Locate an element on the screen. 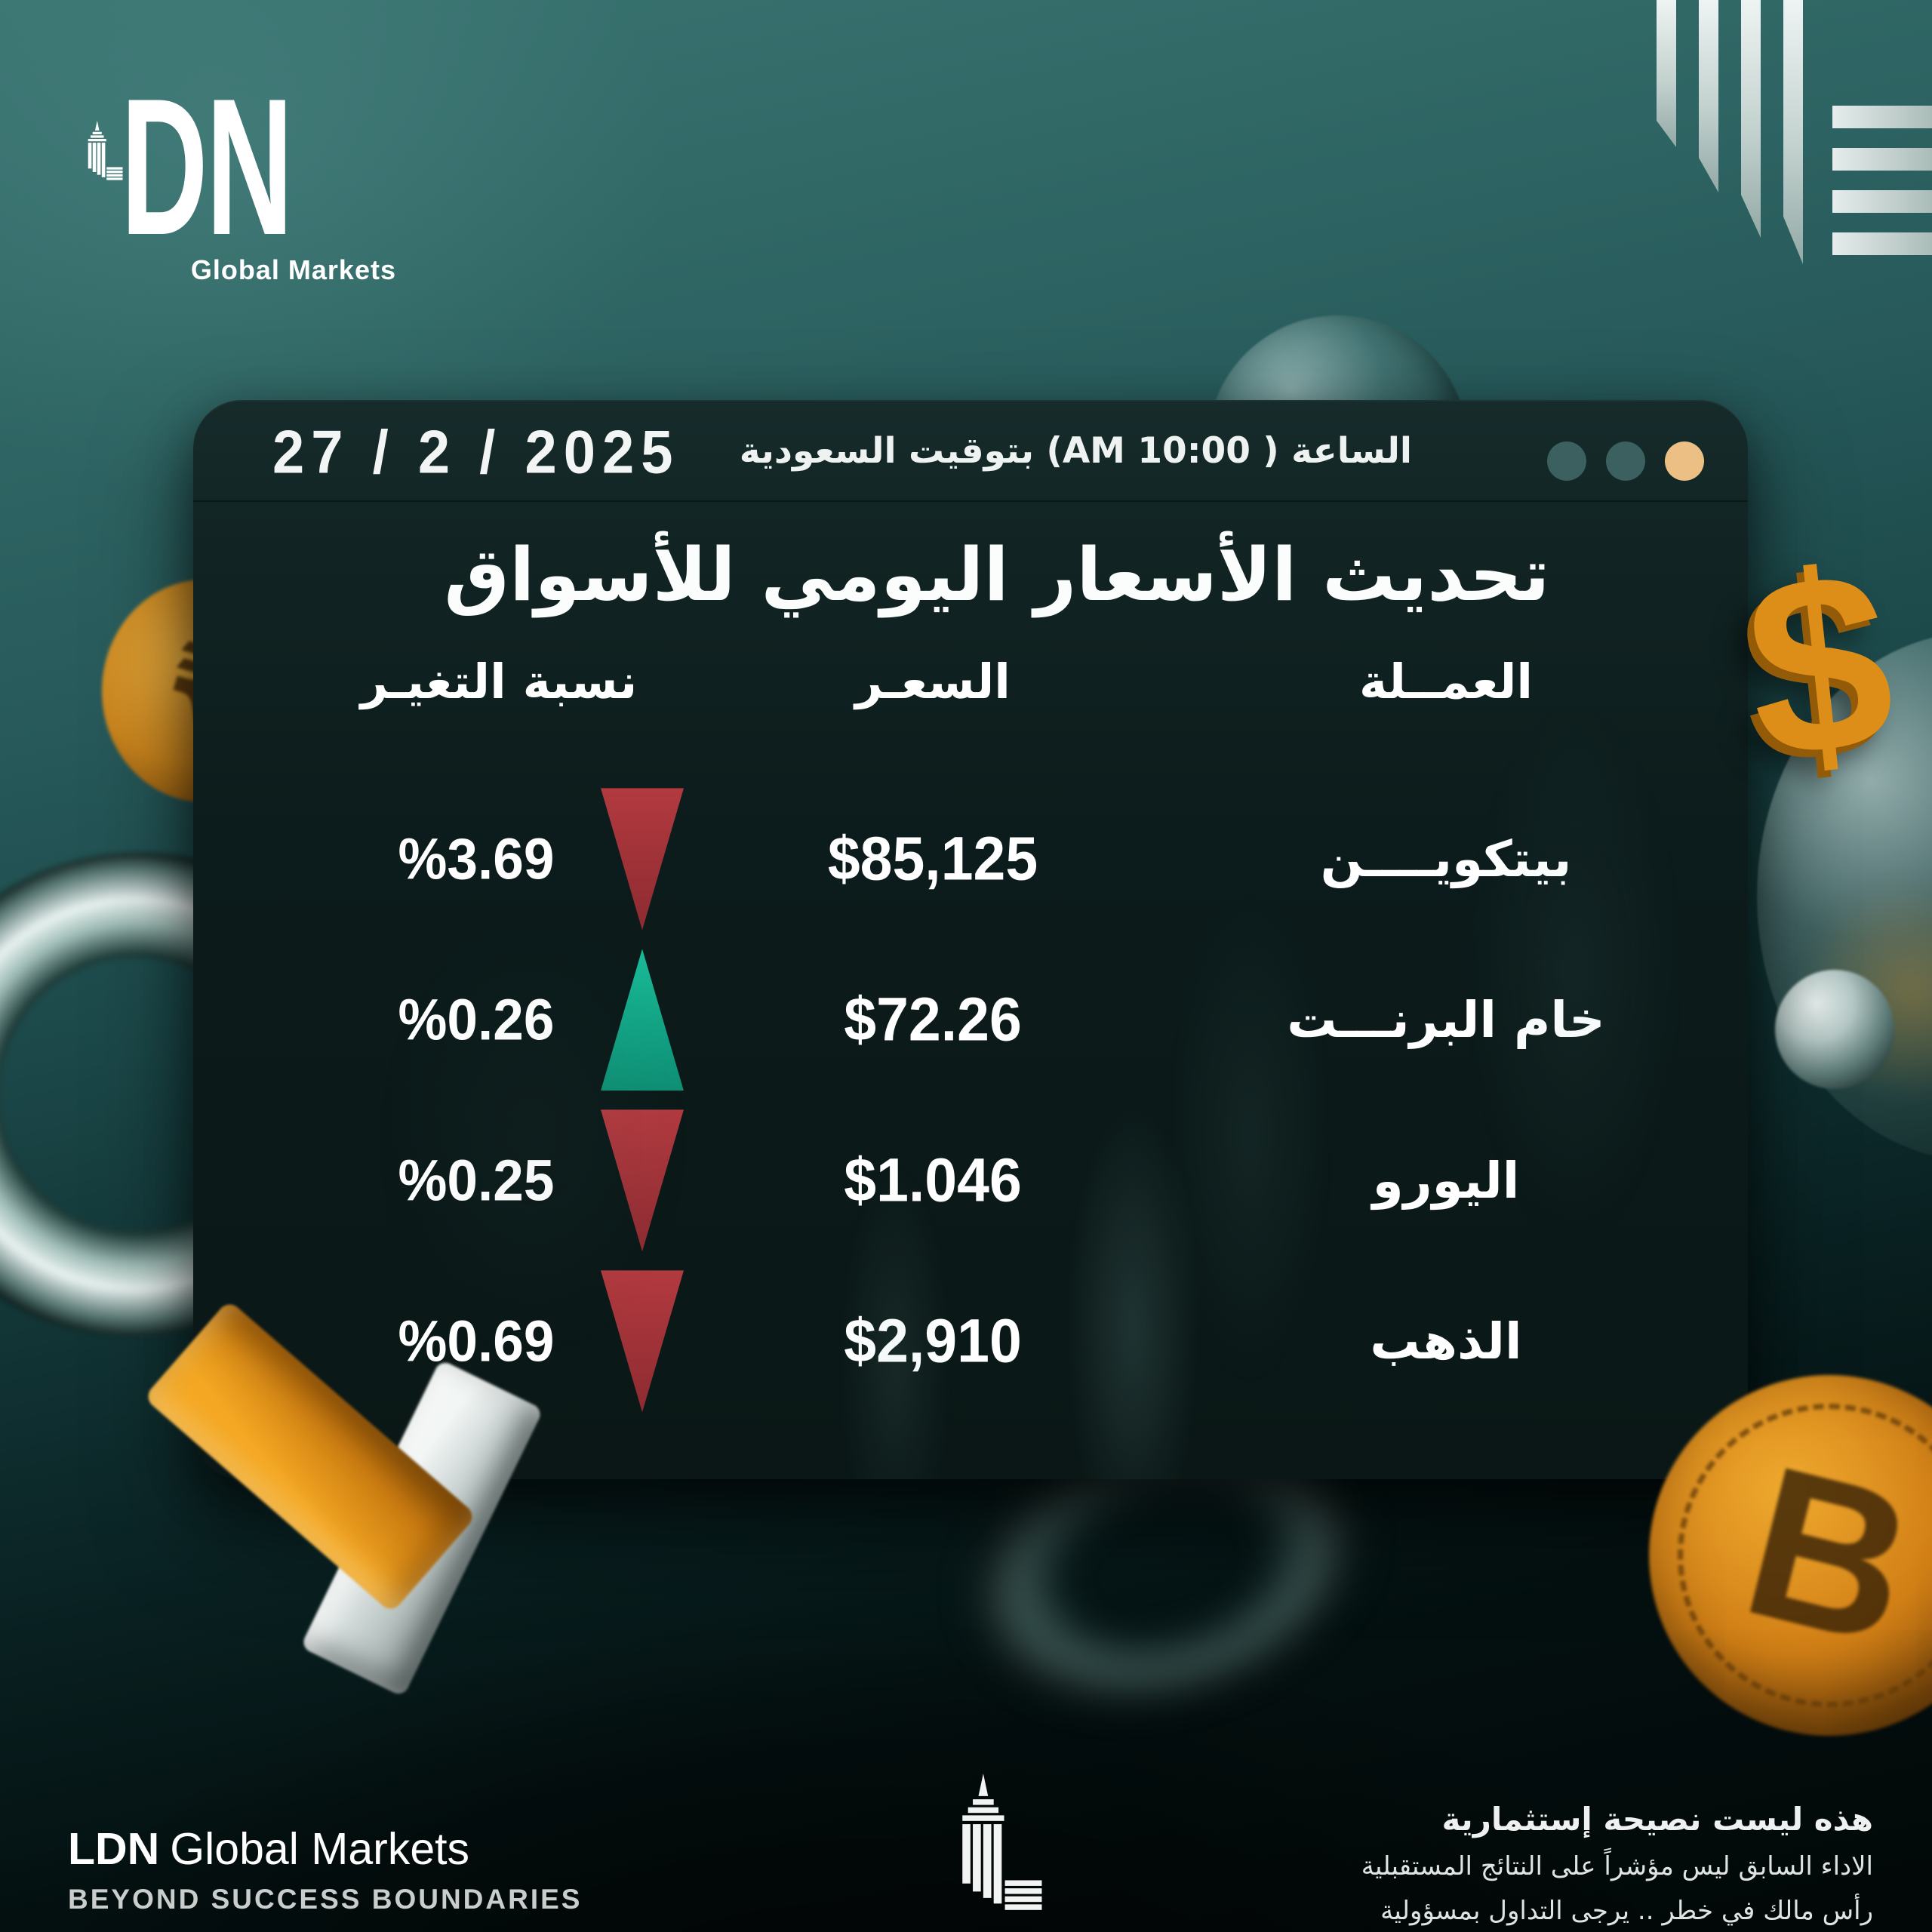 This screenshot has height=1932, width=1932. window-dots is located at coordinates (1625, 461).